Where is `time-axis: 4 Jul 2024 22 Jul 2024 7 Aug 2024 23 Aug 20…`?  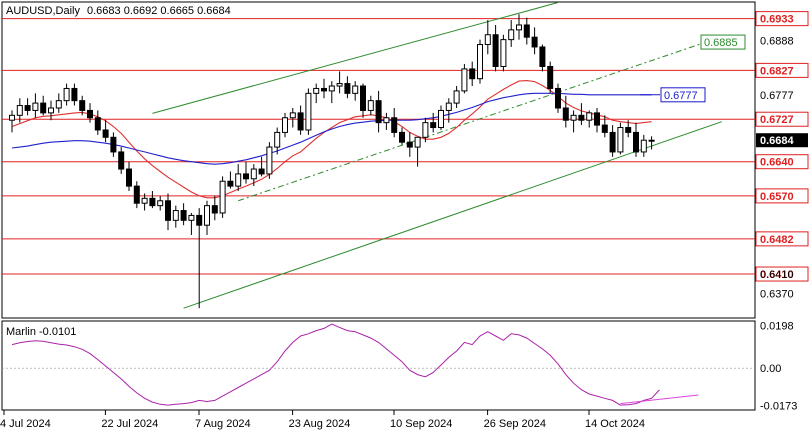 time-axis: 4 Jul 2024 22 Jul 2024 7 Aug 2024 23 Aug 20… is located at coordinates (322, 420).